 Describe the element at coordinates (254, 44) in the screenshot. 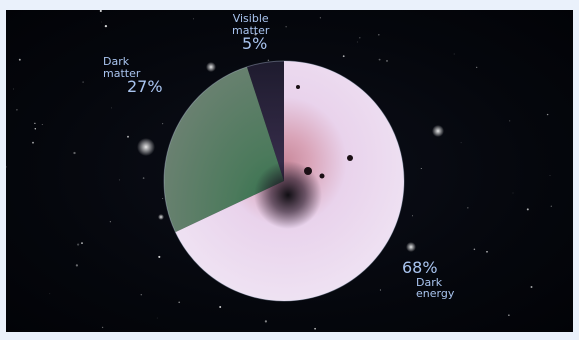

I see `label-visible-matter-value: 5%` at that location.